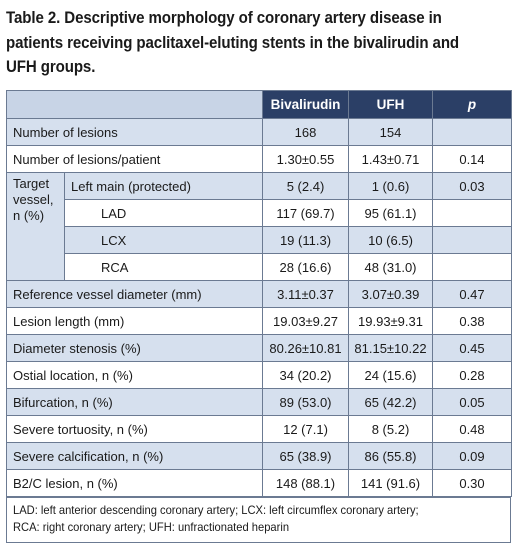  Describe the element at coordinates (163, 240) in the screenshot. I see `row-sublabel: LCX` at that location.